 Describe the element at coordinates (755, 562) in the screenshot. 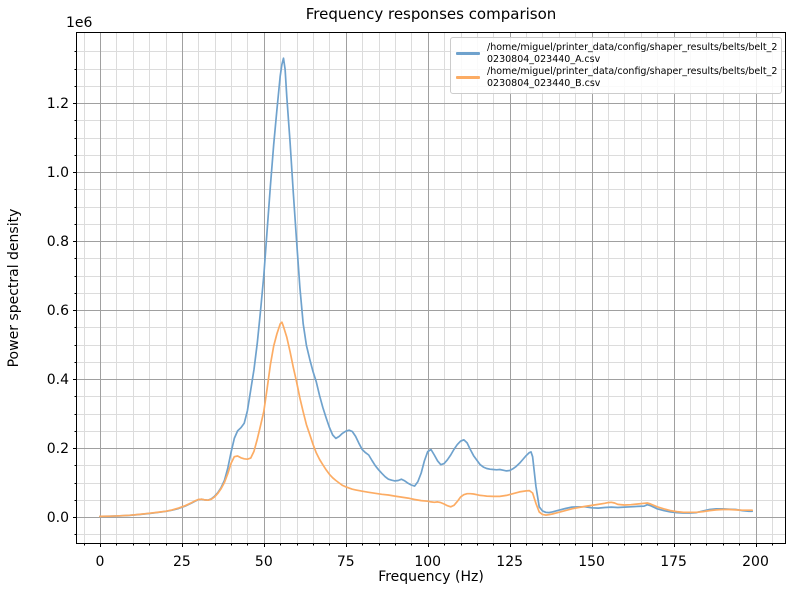

I see `x-tick-label: 200` at that location.